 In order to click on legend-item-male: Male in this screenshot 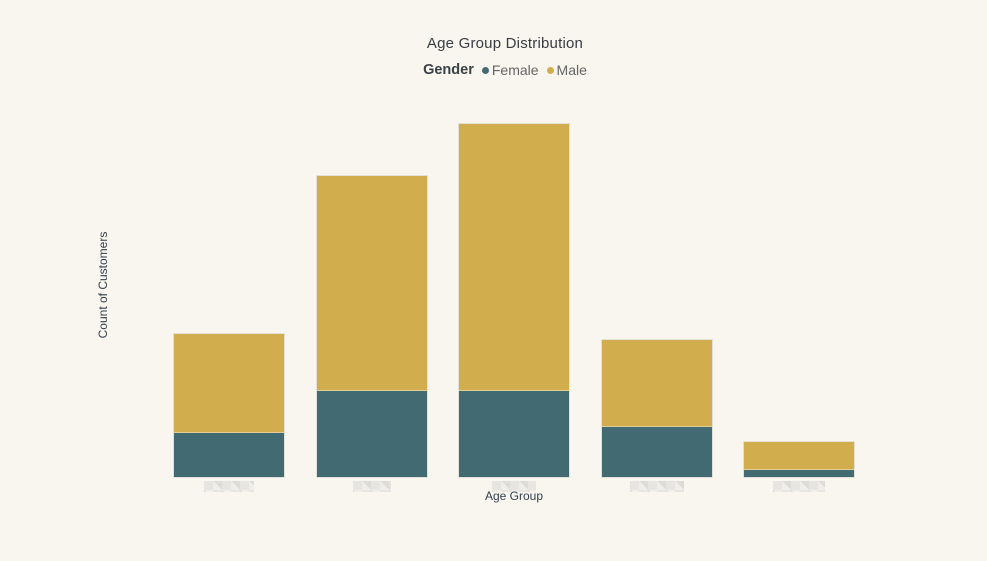, I will do `click(566, 70)`.